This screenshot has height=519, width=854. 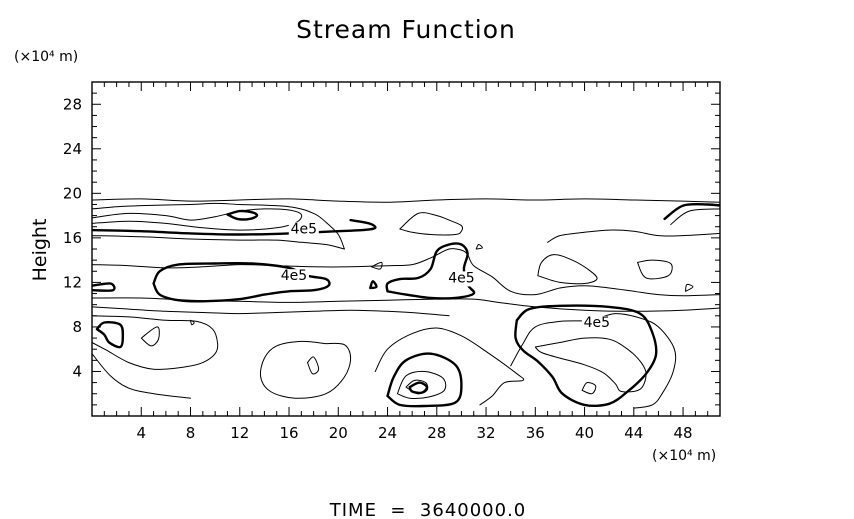 What do you see at coordinates (684, 456) in the screenshot?
I see `x-axis-unit: (×10⁴ m)` at bounding box center [684, 456].